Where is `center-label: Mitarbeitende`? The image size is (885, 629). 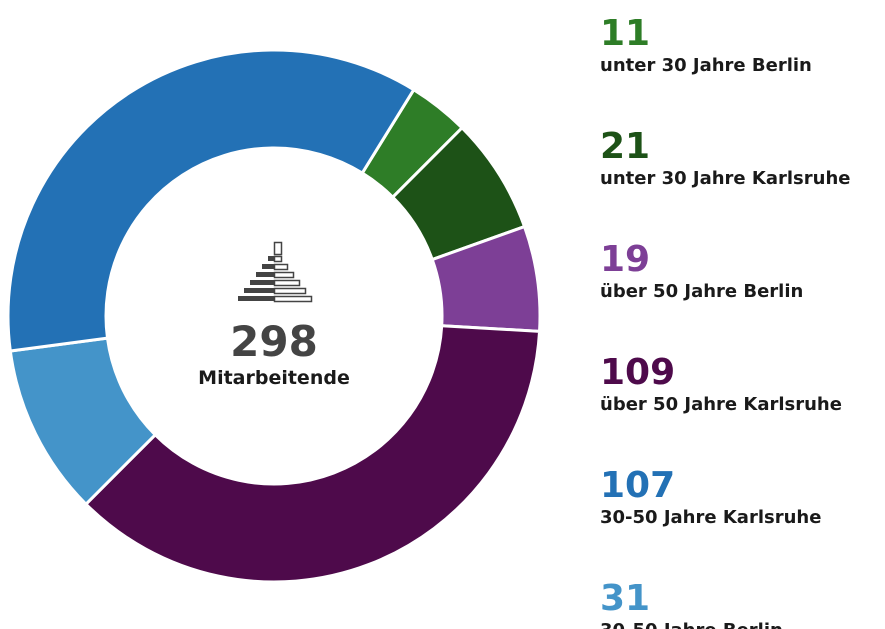 center-label: Mitarbeitende is located at coordinates (274, 378).